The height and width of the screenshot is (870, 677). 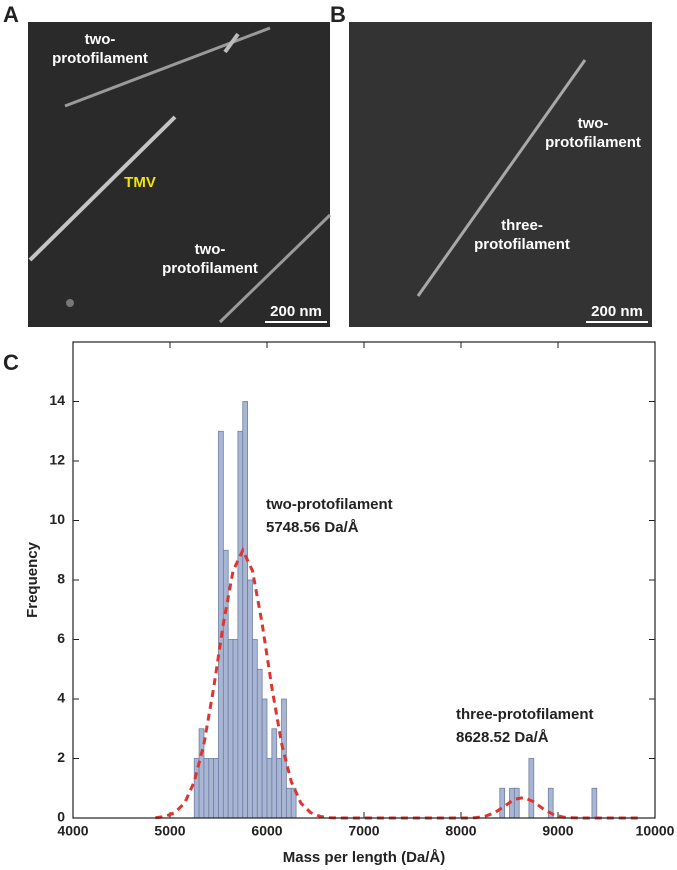 I want to click on y-tick-label: 4, so click(x=61, y=698).